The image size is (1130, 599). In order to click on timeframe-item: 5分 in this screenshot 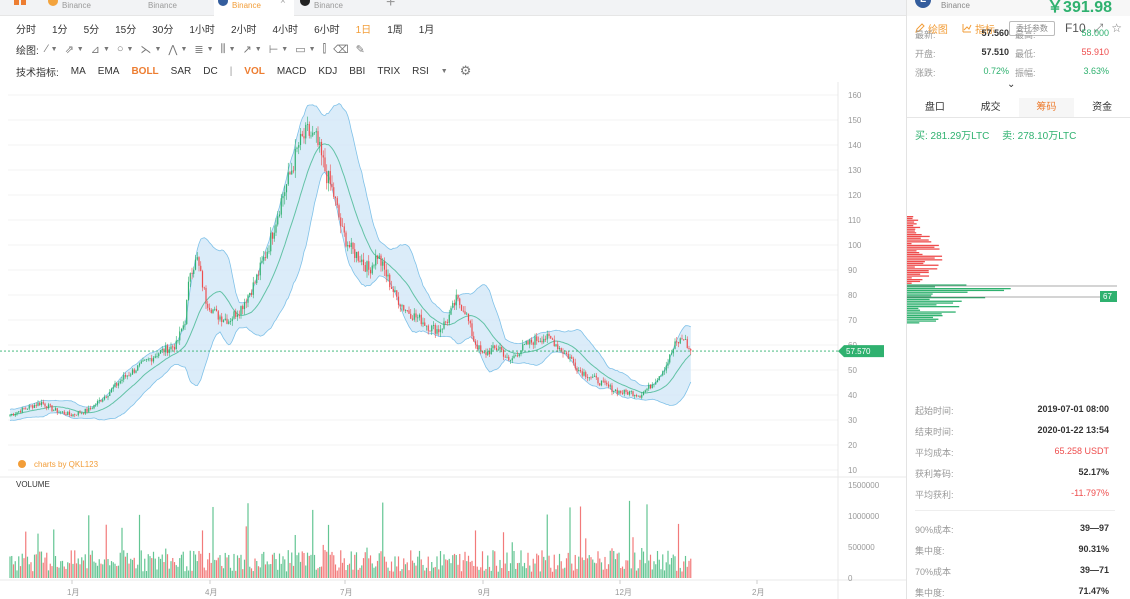, I will do `click(91, 30)`.